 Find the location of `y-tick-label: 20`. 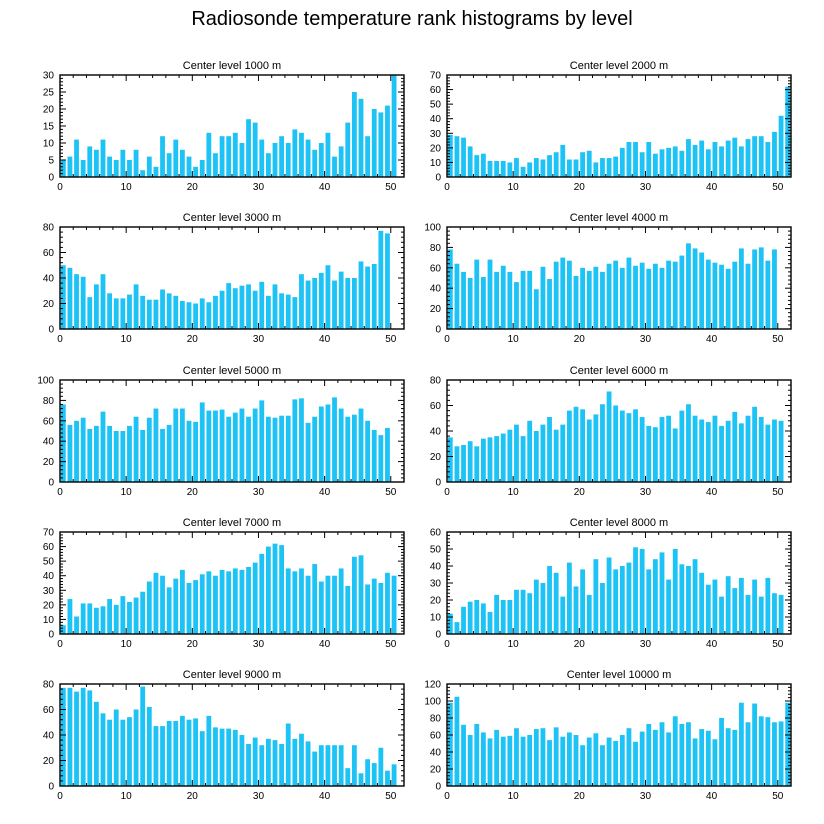

y-tick-label: 20 is located at coordinates (436, 601).